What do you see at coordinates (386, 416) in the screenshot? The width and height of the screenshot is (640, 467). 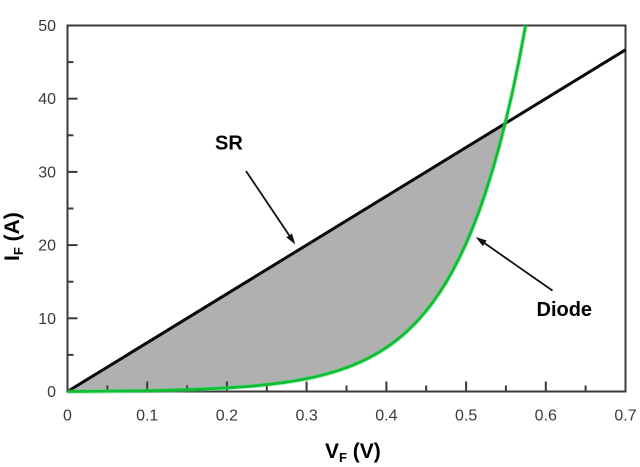 I see `svg-text: 0.4` at bounding box center [386, 416].